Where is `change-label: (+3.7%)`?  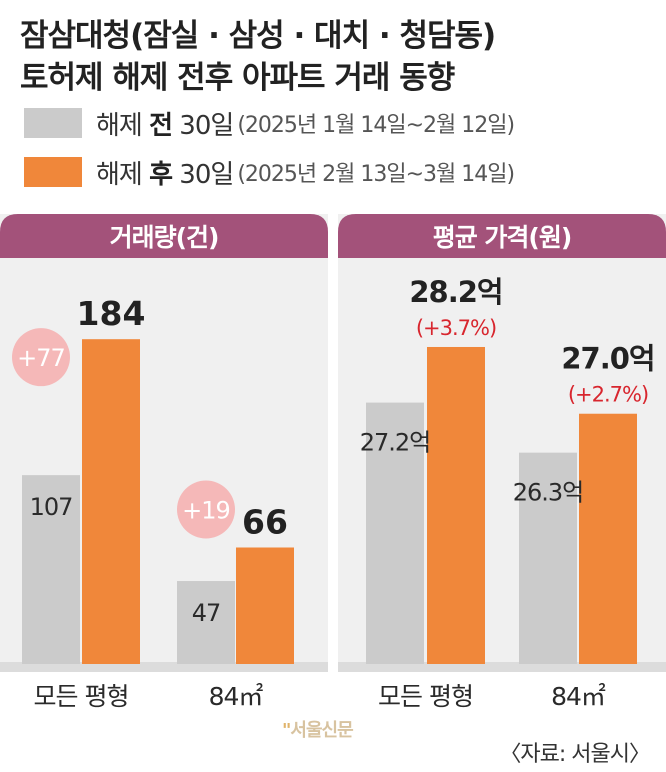
change-label: (+3.7%) is located at coordinates (456, 328).